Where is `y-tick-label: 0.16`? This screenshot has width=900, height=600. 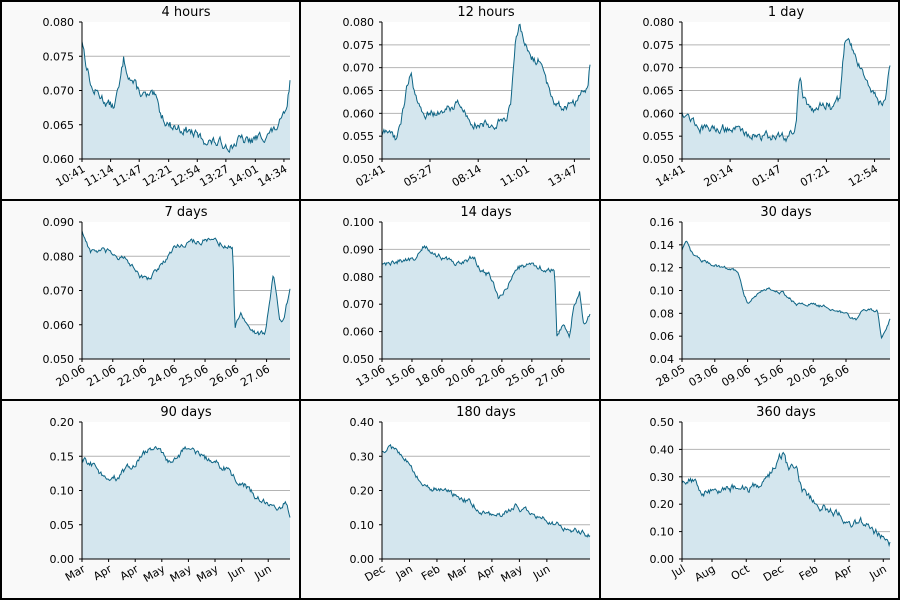 y-tick-label: 0.16 is located at coordinates (662, 222).